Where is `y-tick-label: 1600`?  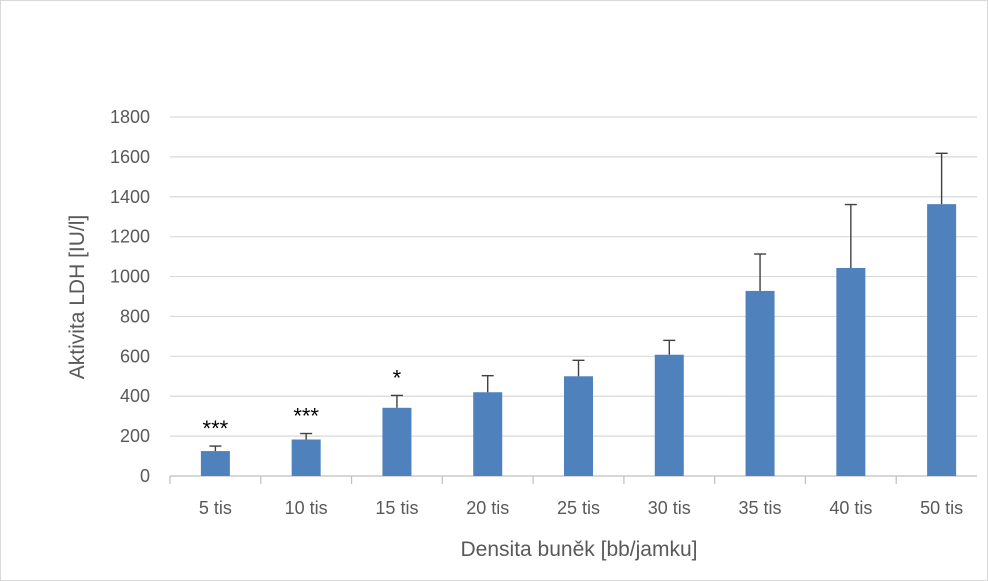 y-tick-label: 1600 is located at coordinates (130, 157).